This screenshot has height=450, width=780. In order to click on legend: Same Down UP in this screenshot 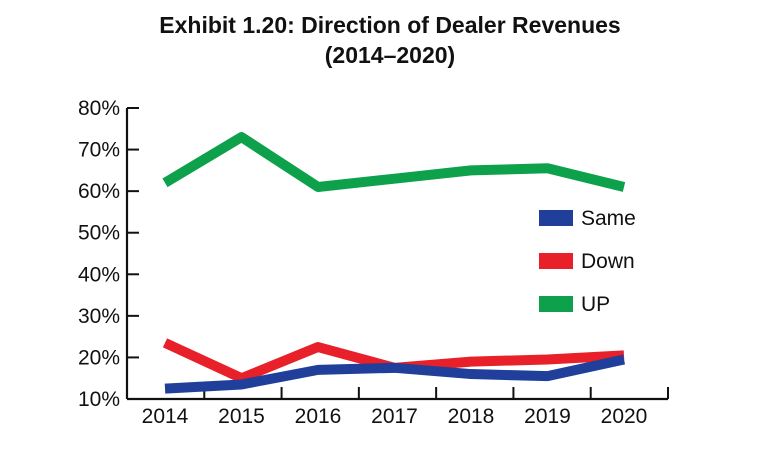, I will do `click(587, 261)`.